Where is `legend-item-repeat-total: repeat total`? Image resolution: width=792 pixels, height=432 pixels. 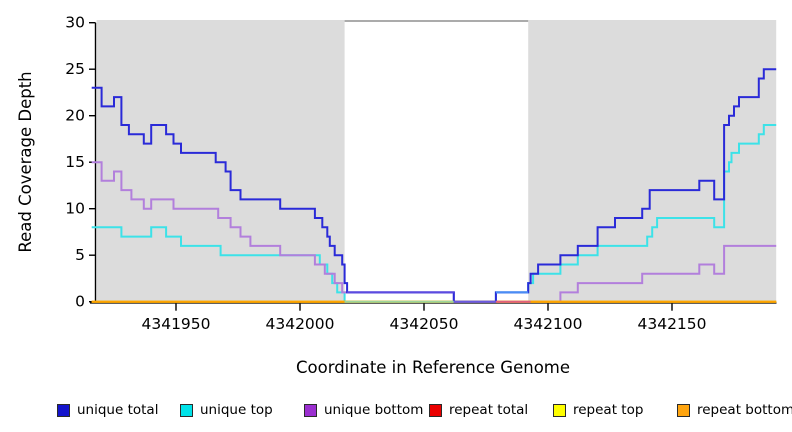 legend-item-repeat-total: repeat total is located at coordinates (478, 410).